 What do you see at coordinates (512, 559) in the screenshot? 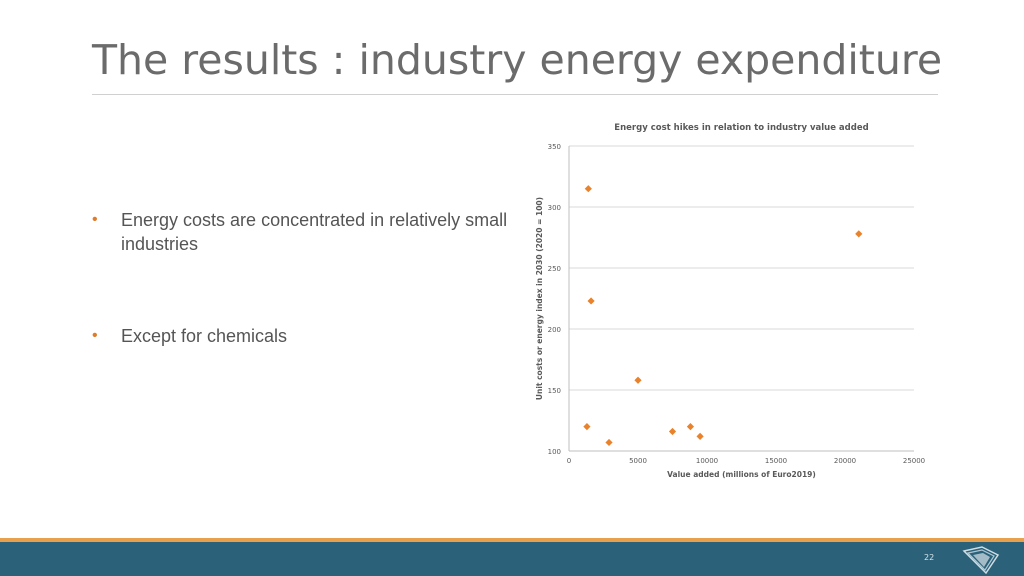
I see `footer-bar` at bounding box center [512, 559].